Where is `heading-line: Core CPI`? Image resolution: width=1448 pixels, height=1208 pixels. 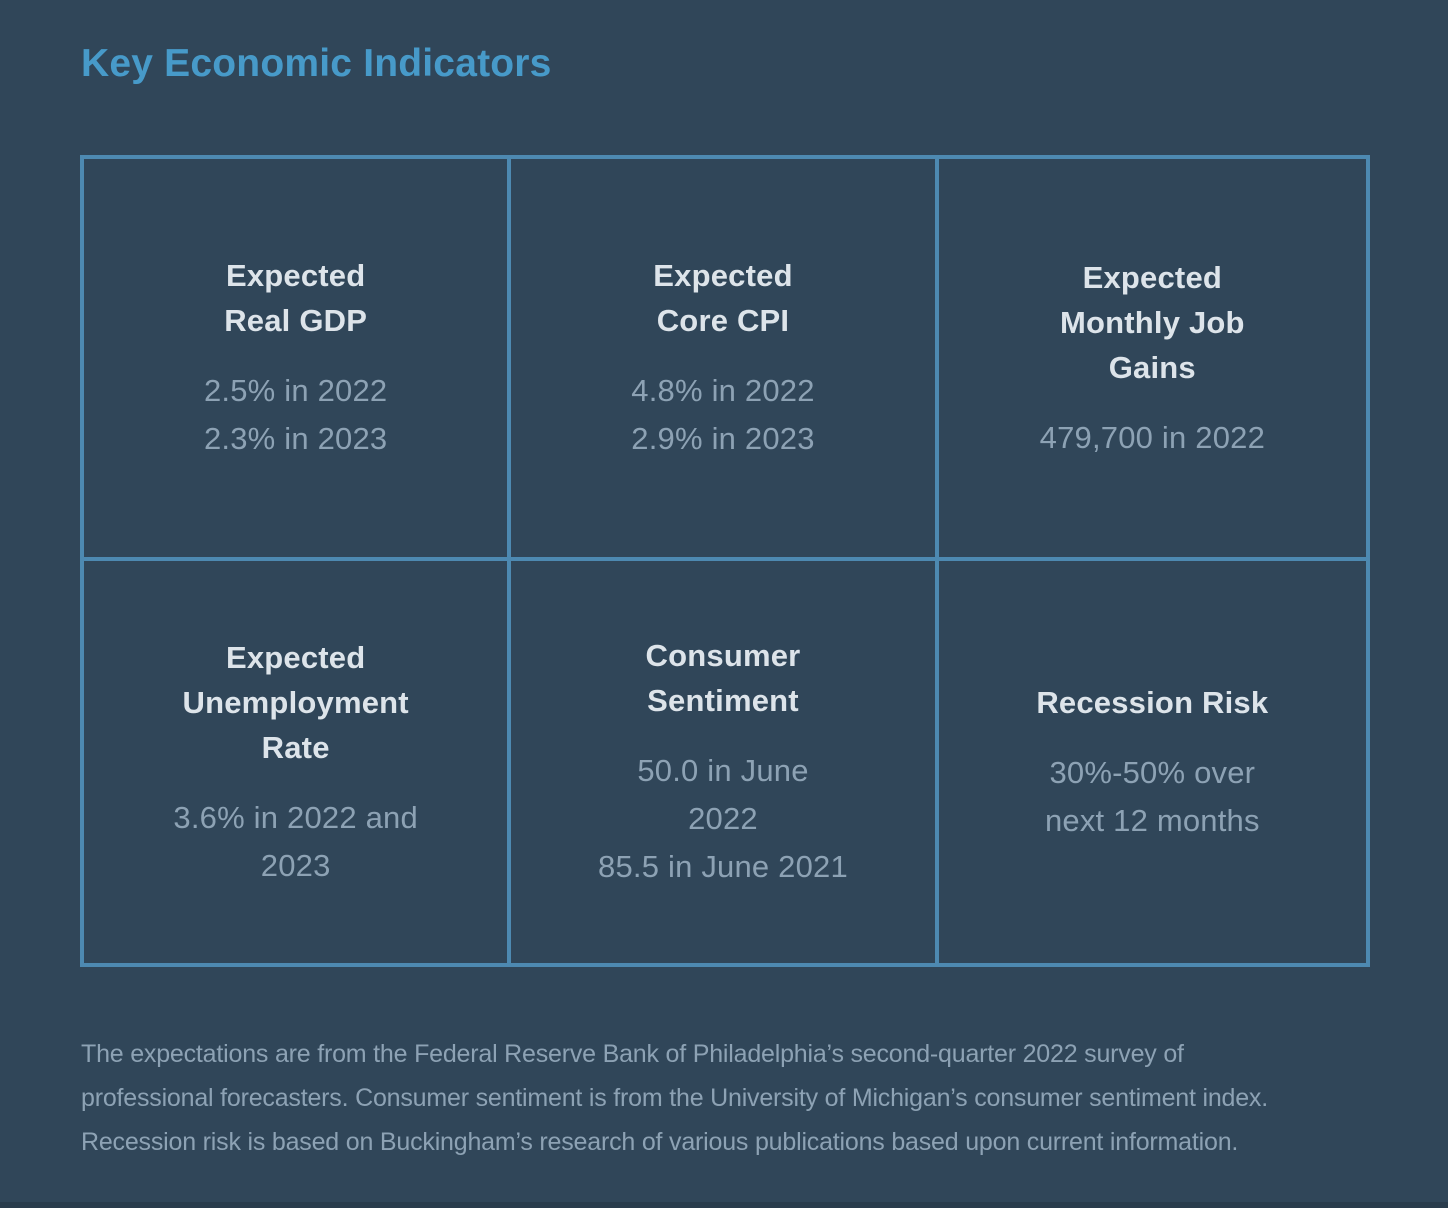 heading-line: Core CPI is located at coordinates (723, 320).